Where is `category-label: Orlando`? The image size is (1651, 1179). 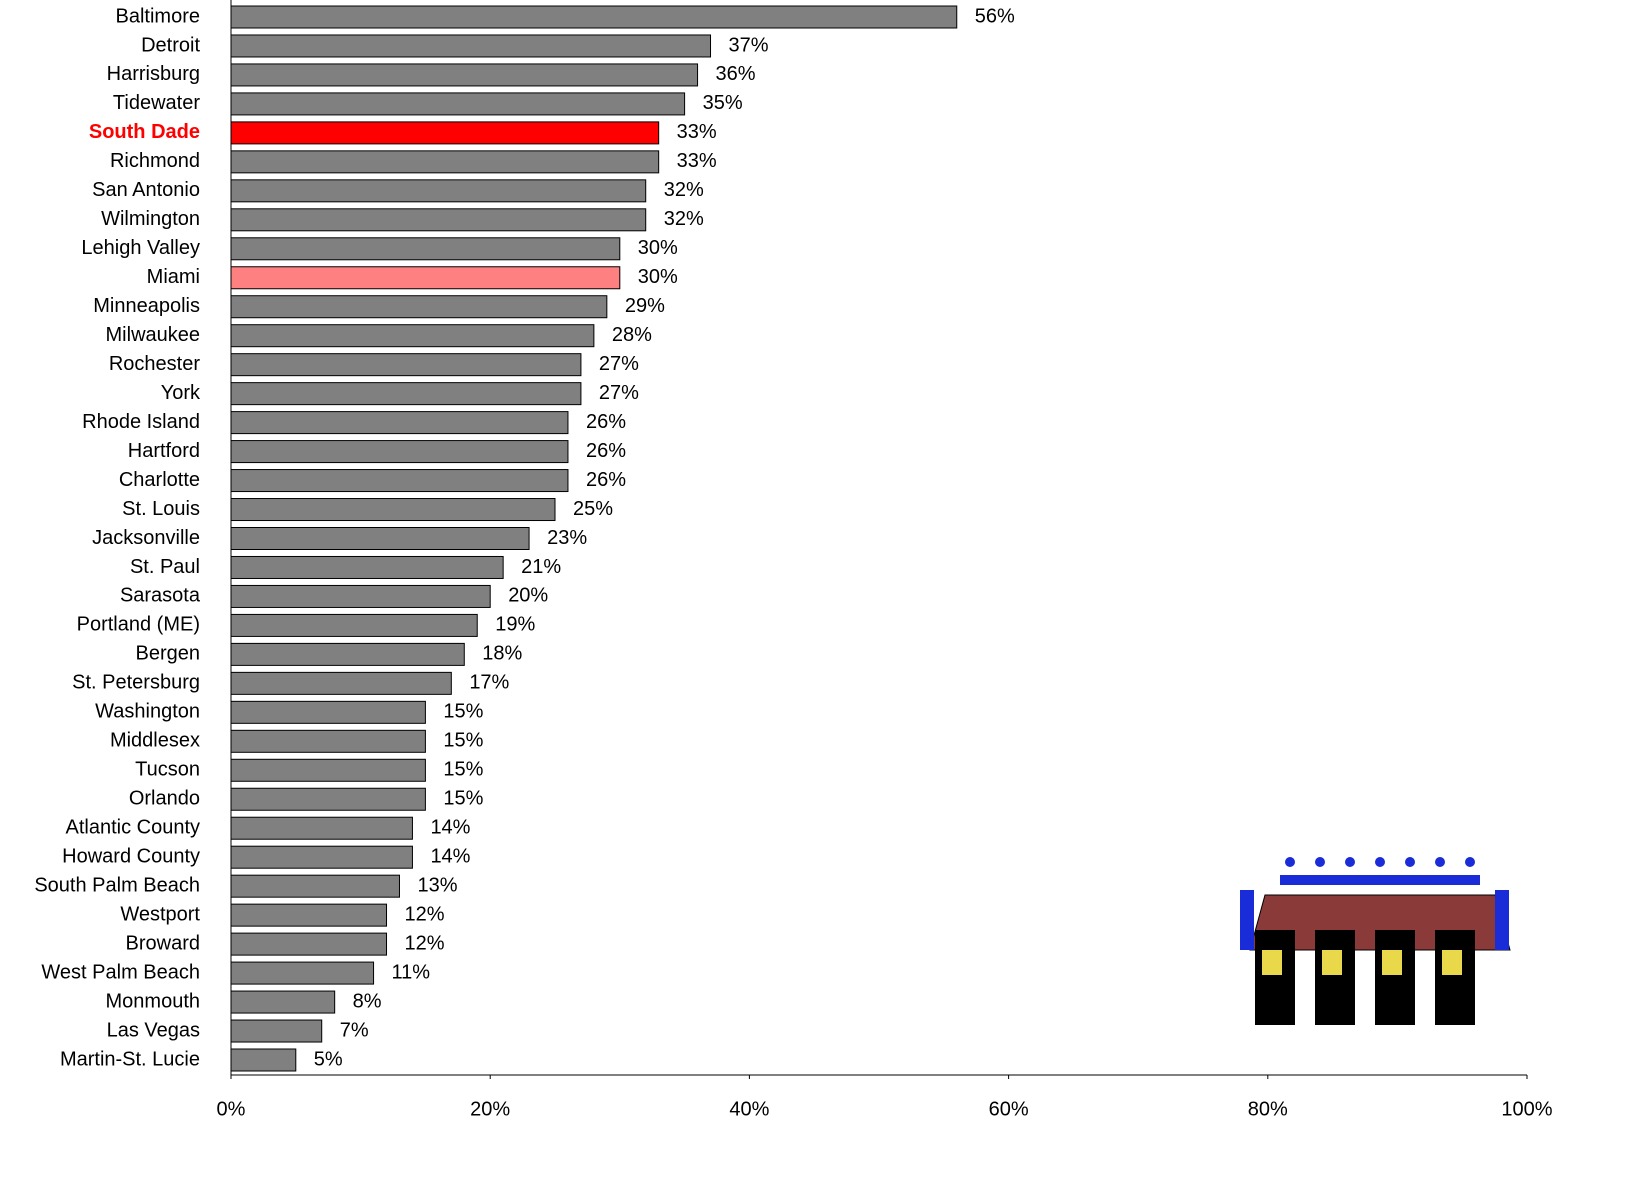 category-label: Orlando is located at coordinates (164, 799).